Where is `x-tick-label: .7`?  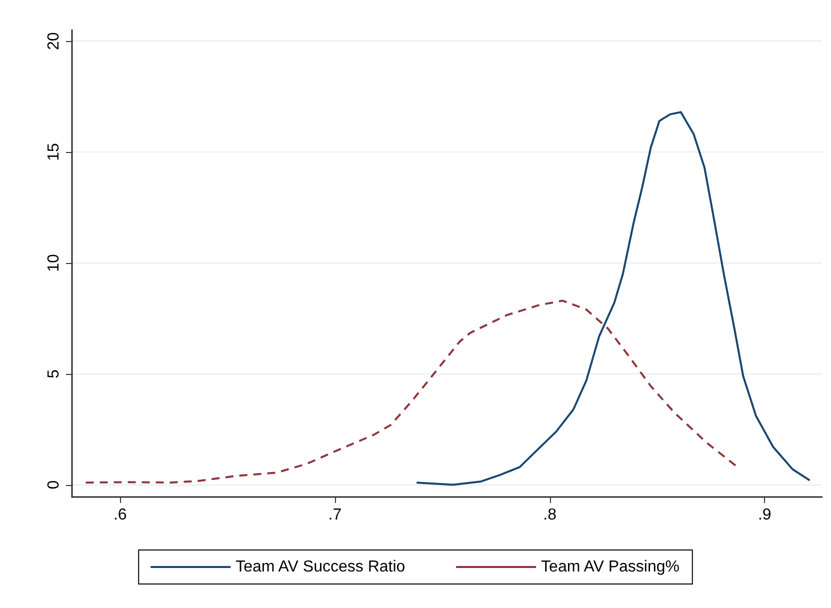 x-tick-label: .7 is located at coordinates (335, 515).